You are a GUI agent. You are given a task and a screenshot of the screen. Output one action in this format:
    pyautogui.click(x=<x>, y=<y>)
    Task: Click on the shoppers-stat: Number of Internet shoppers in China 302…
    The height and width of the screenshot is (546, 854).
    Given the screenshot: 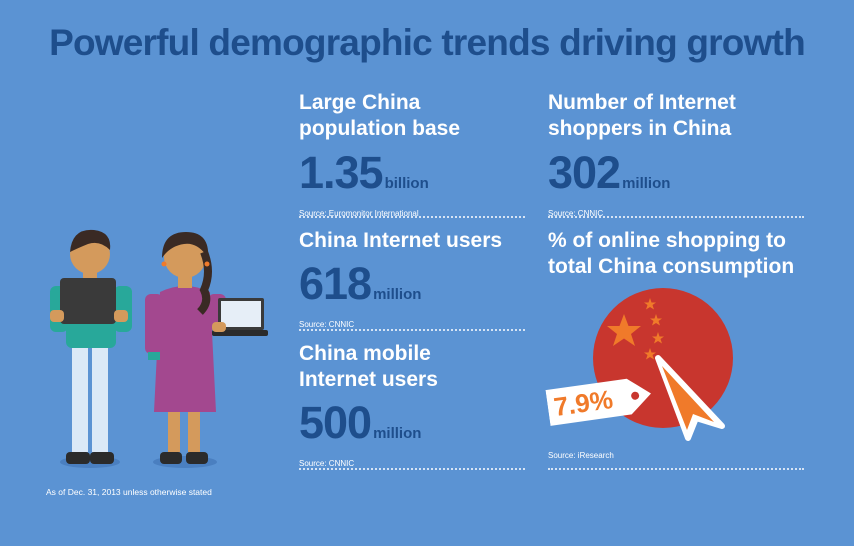 What is the action you would take?
    pyautogui.click(x=678, y=154)
    